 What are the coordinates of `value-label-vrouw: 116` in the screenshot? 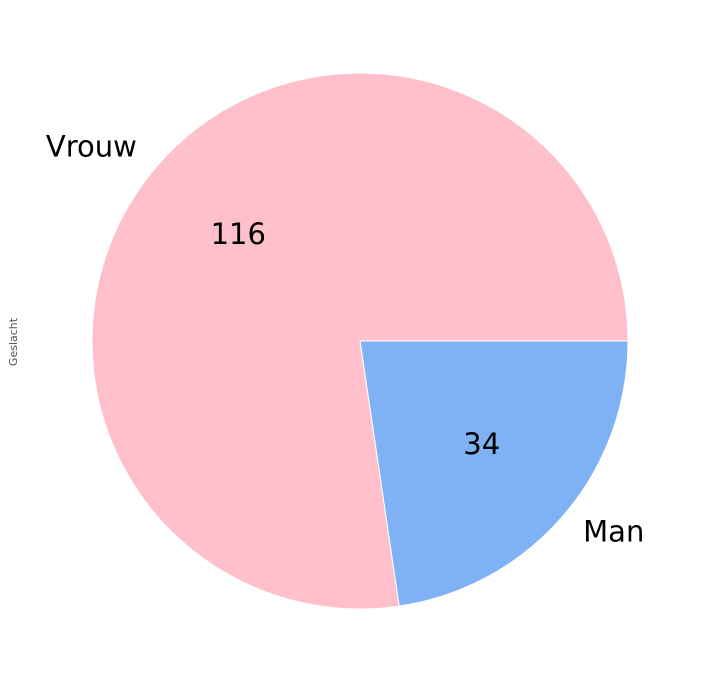 It's located at (238, 234).